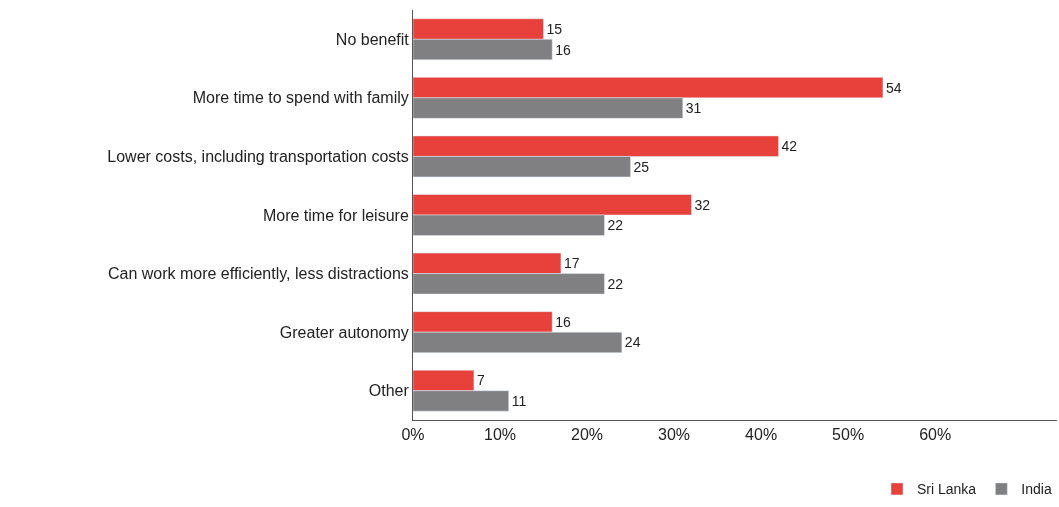  I want to click on y-tick-label: Lower costs, including transportation costs, so click(258, 157).